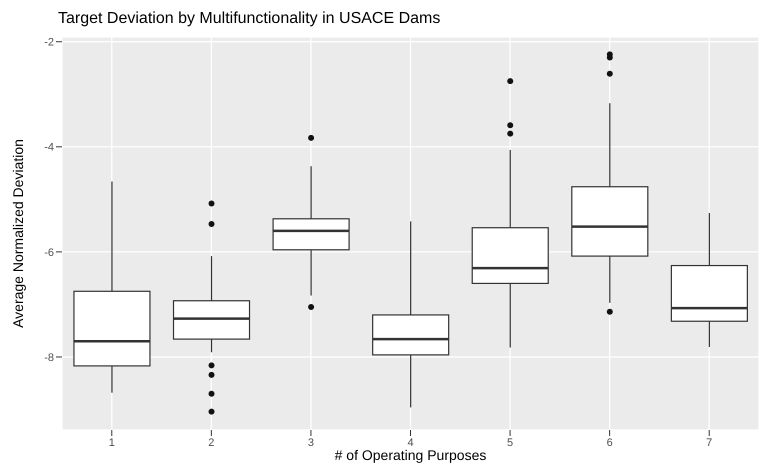 Image resolution: width=759 pixels, height=474 pixels. Describe the element at coordinates (249, 19) in the screenshot. I see `chart-title: Target Deviation by Multifunctionality in USACE Dams` at that location.